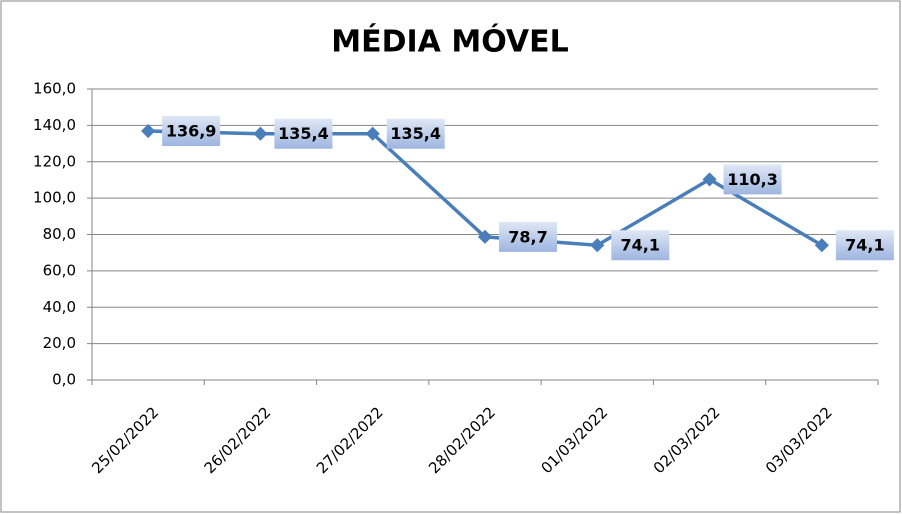  I want to click on y-tick-label: 120,0, so click(54, 161).